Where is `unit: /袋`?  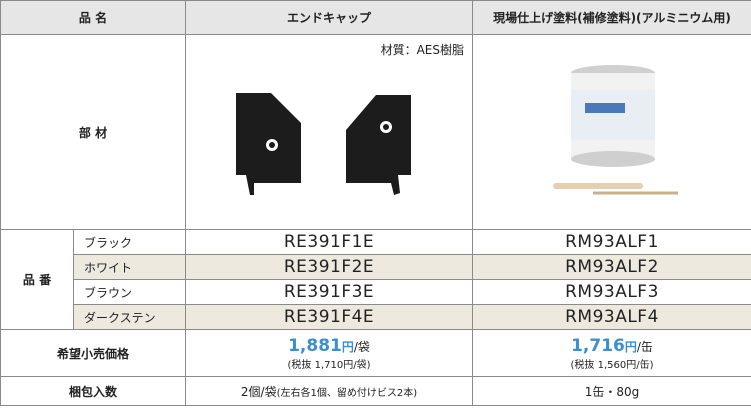 unit: /袋 is located at coordinates (361, 346).